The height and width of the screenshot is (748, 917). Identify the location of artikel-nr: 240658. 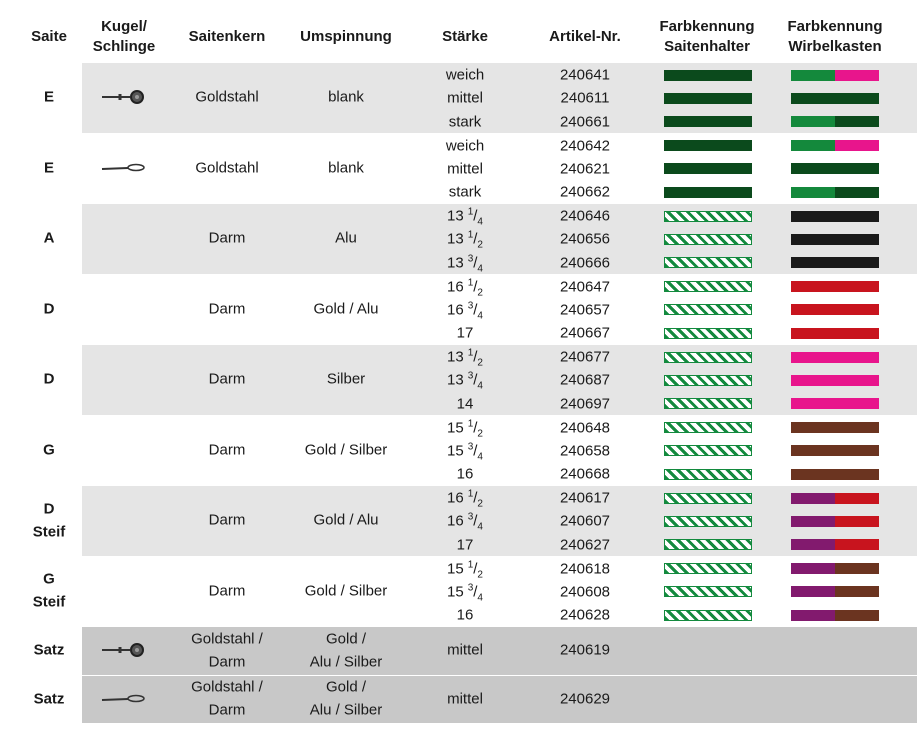
(585, 451).